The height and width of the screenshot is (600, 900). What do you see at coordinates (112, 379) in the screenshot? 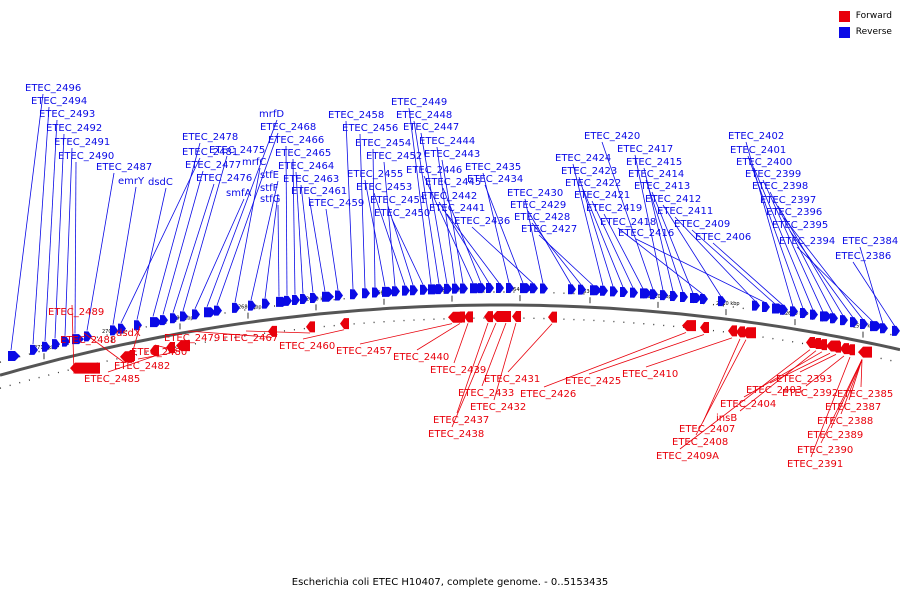
I see `forward-gene-label: ETEC_2485` at bounding box center [112, 379].